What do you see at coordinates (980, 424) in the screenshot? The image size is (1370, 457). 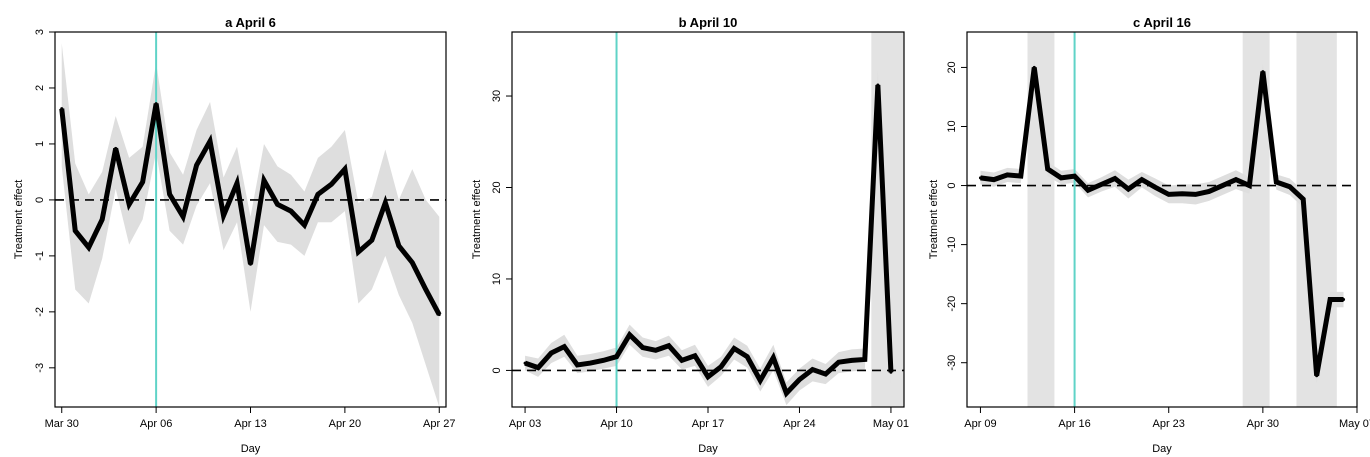 I see `x-tick-label: Apr 09` at bounding box center [980, 424].